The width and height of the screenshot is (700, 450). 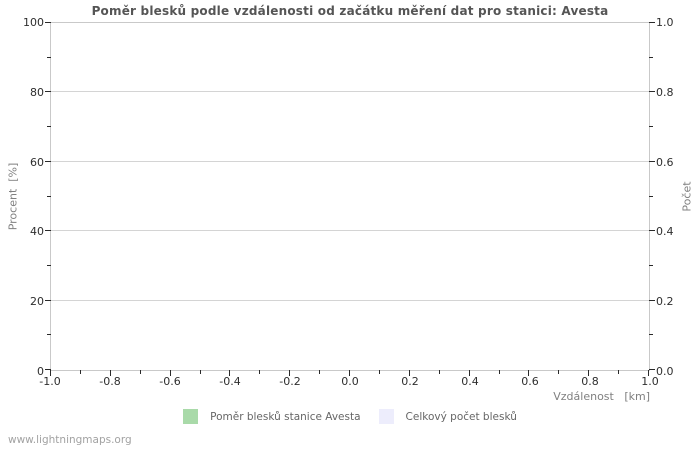 I want to click on x-tick-label: 1.0, so click(x=650, y=381).